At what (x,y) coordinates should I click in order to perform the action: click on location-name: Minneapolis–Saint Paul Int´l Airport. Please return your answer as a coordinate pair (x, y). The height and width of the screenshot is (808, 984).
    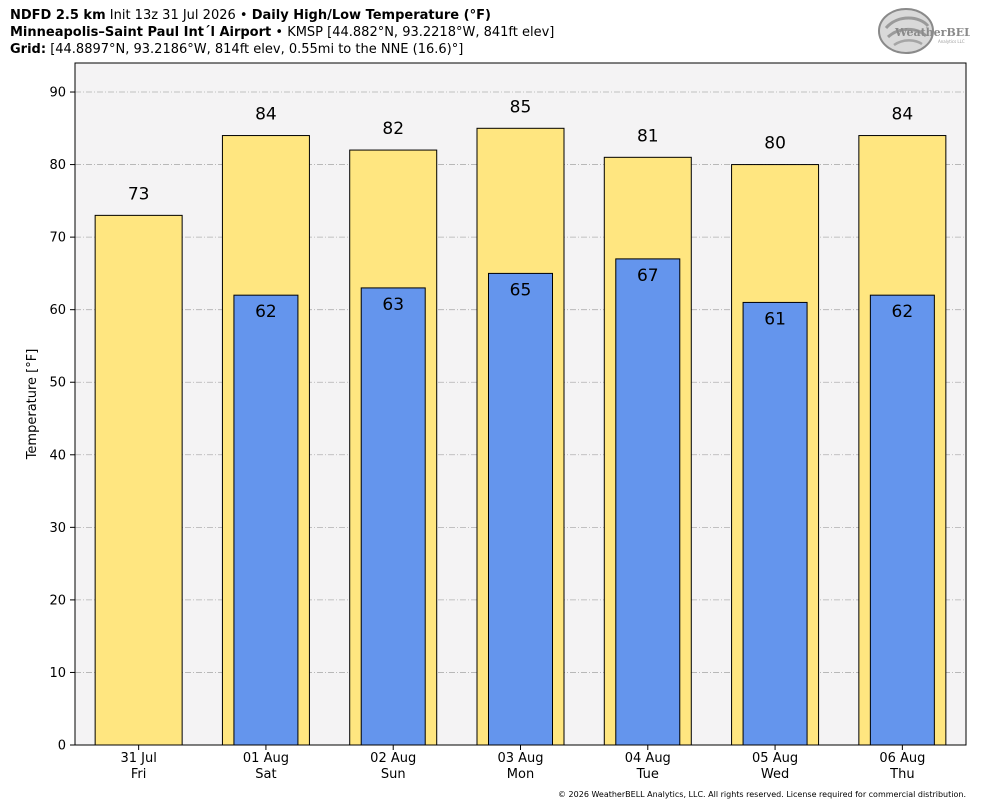
    Looking at the image, I should click on (141, 32).